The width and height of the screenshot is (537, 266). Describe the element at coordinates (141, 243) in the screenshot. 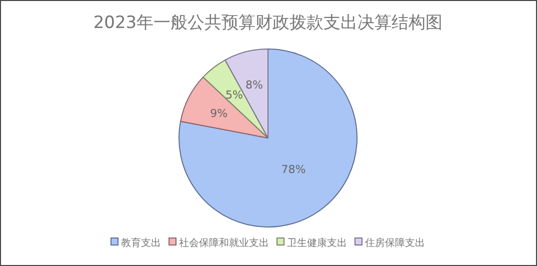

I see `legend-label: 教育支出` at that location.